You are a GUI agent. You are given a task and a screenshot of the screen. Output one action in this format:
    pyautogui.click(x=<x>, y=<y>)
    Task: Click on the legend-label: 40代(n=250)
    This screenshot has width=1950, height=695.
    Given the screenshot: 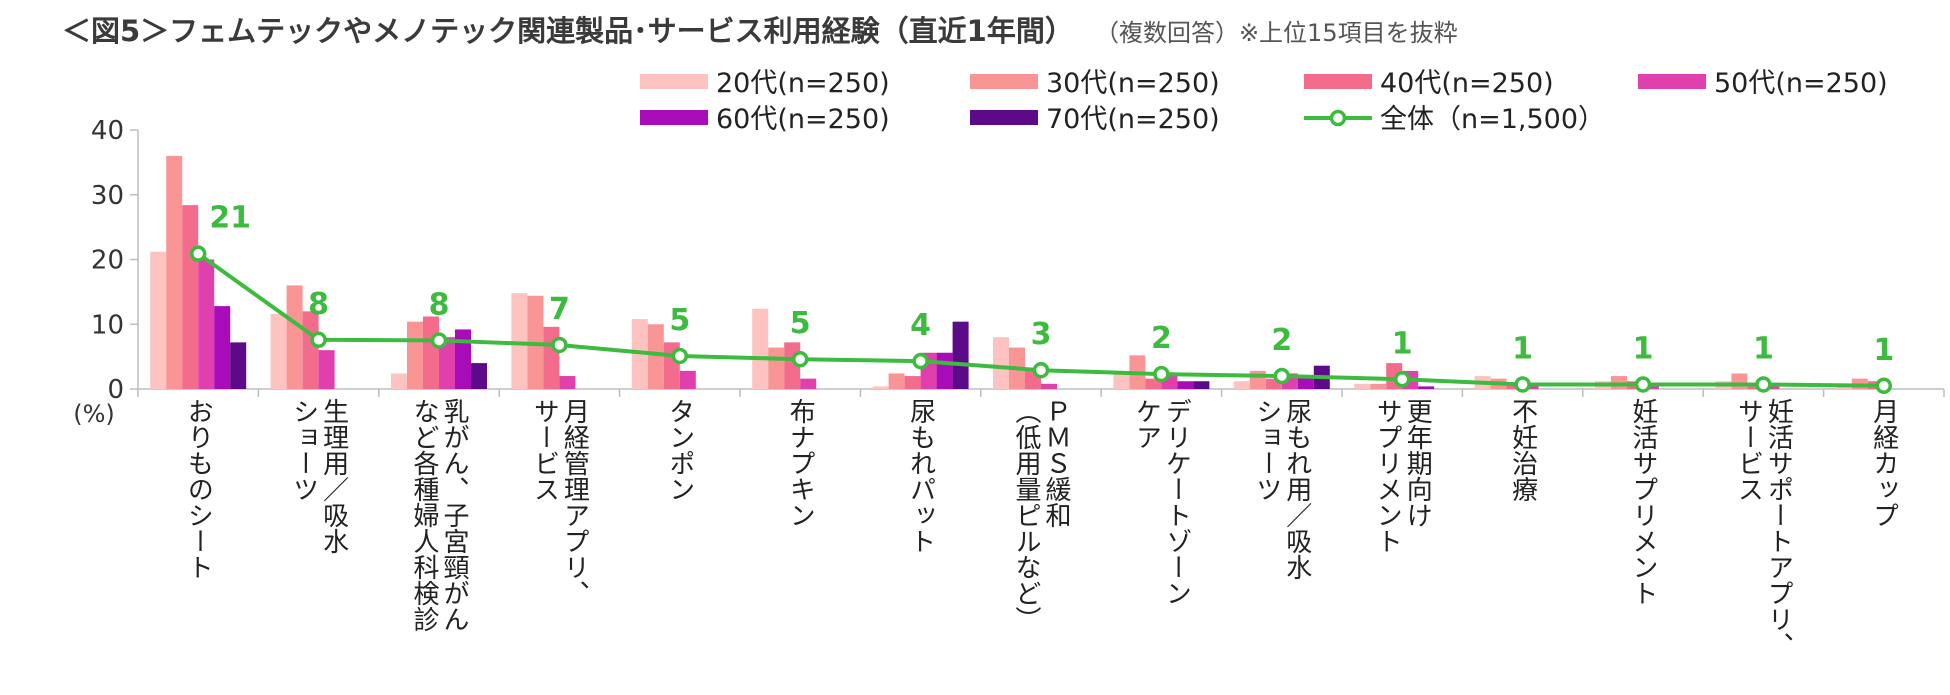 What is the action you would take?
    pyautogui.click(x=1467, y=83)
    